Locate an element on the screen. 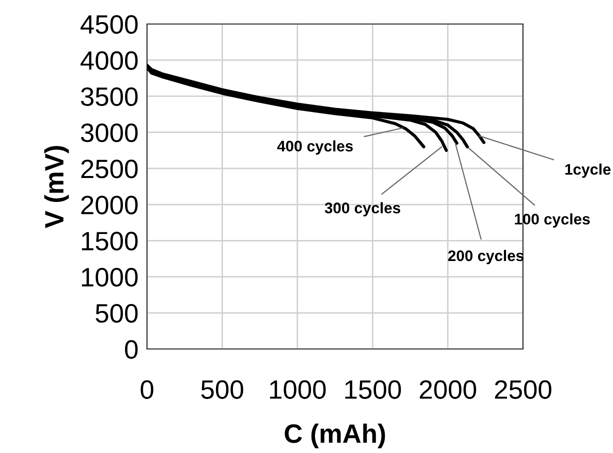 This screenshot has width=613, height=453. y-tick-label: 0 is located at coordinates (131, 349).